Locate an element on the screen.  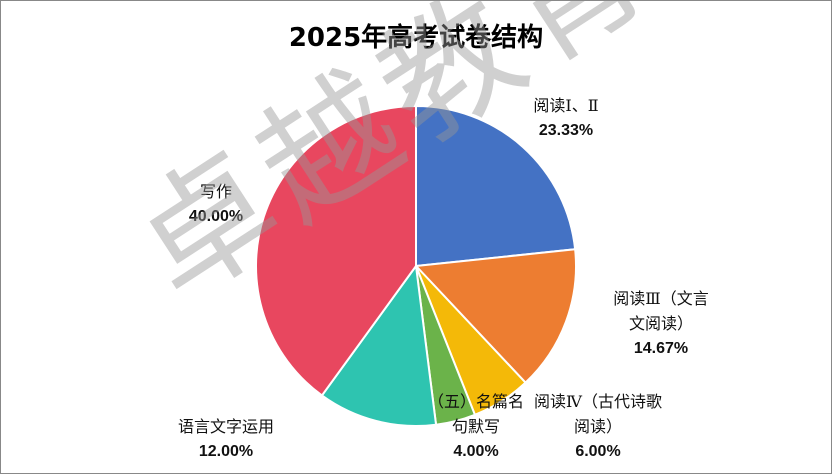
slice-label: （五）名篇名句默写 4.00% is located at coordinates (476, 426).